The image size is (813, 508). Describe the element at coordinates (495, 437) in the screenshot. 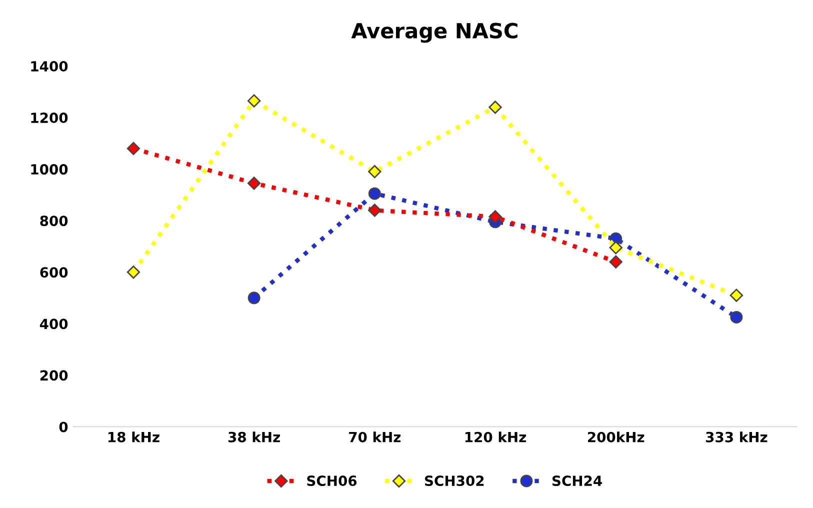

I see `x-tick-label: 120 kHz` at that location.